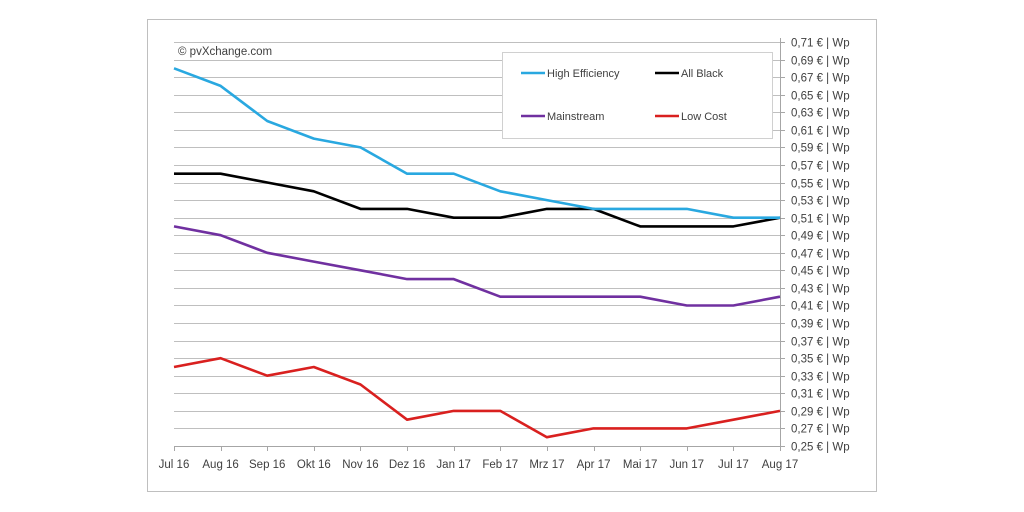  I want to click on series-line-all-black, so click(477, 200).